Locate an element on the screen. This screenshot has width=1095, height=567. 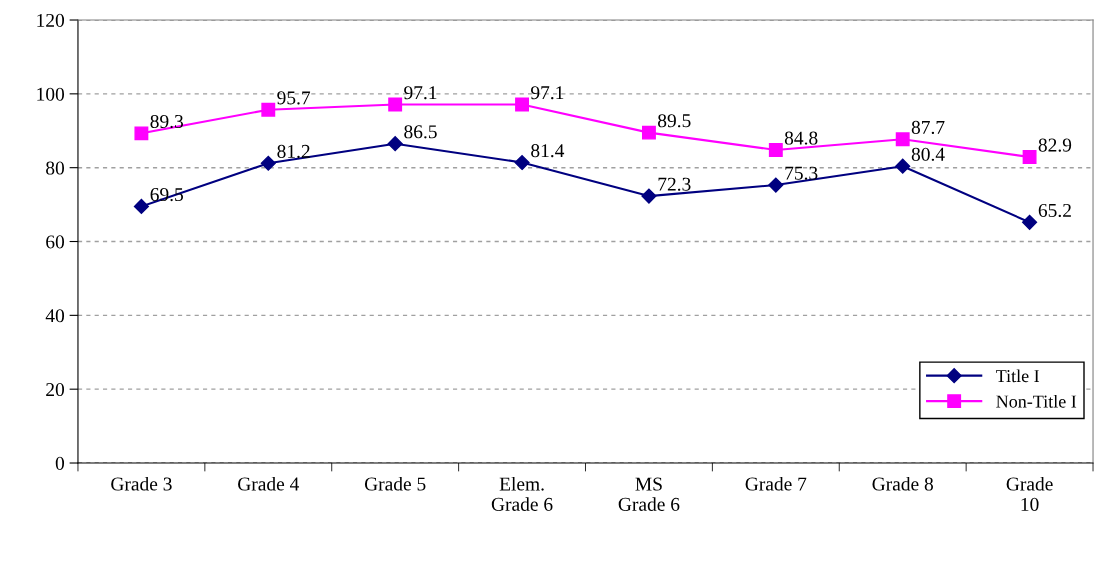
y-tick-label: 40 is located at coordinates (55, 316).